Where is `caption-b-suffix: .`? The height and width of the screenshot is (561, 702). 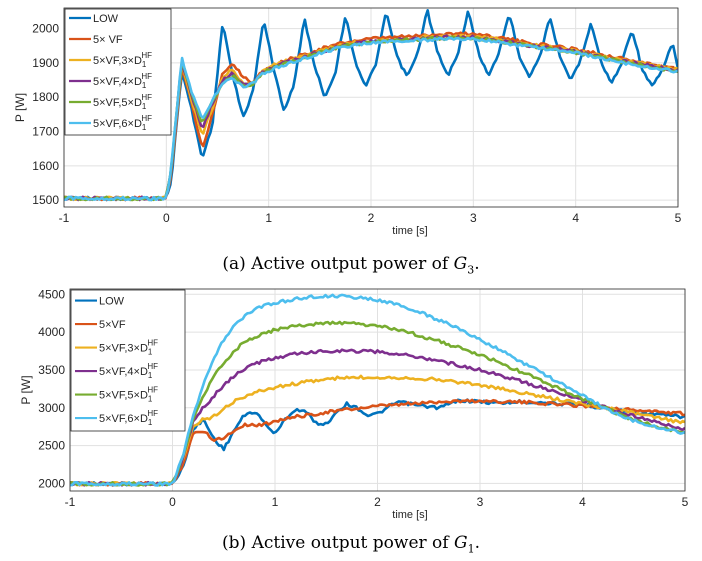
caption-b-suffix: . is located at coordinates (477, 543).